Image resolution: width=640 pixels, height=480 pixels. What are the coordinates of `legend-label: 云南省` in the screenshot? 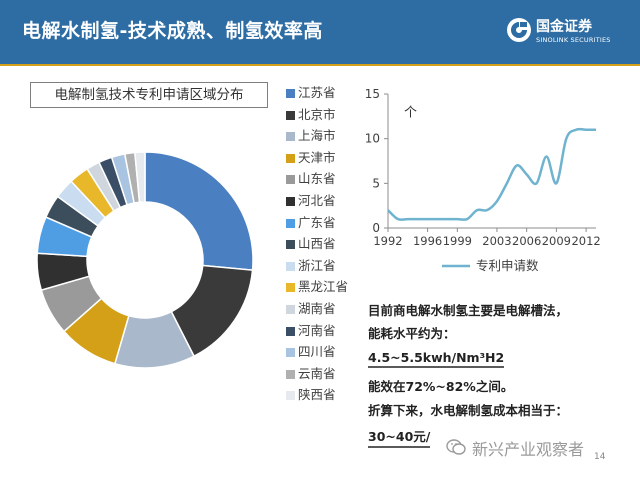 It's located at (317, 373).